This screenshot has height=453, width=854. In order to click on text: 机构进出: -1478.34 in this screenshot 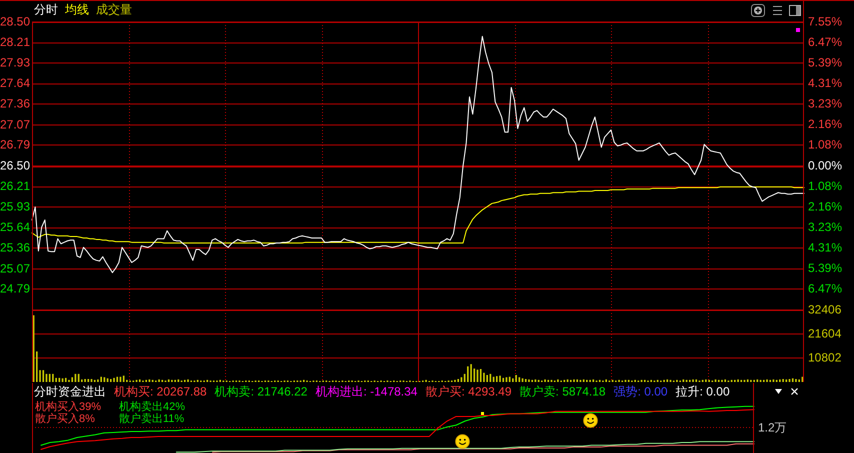, I will do `click(366, 391)`.